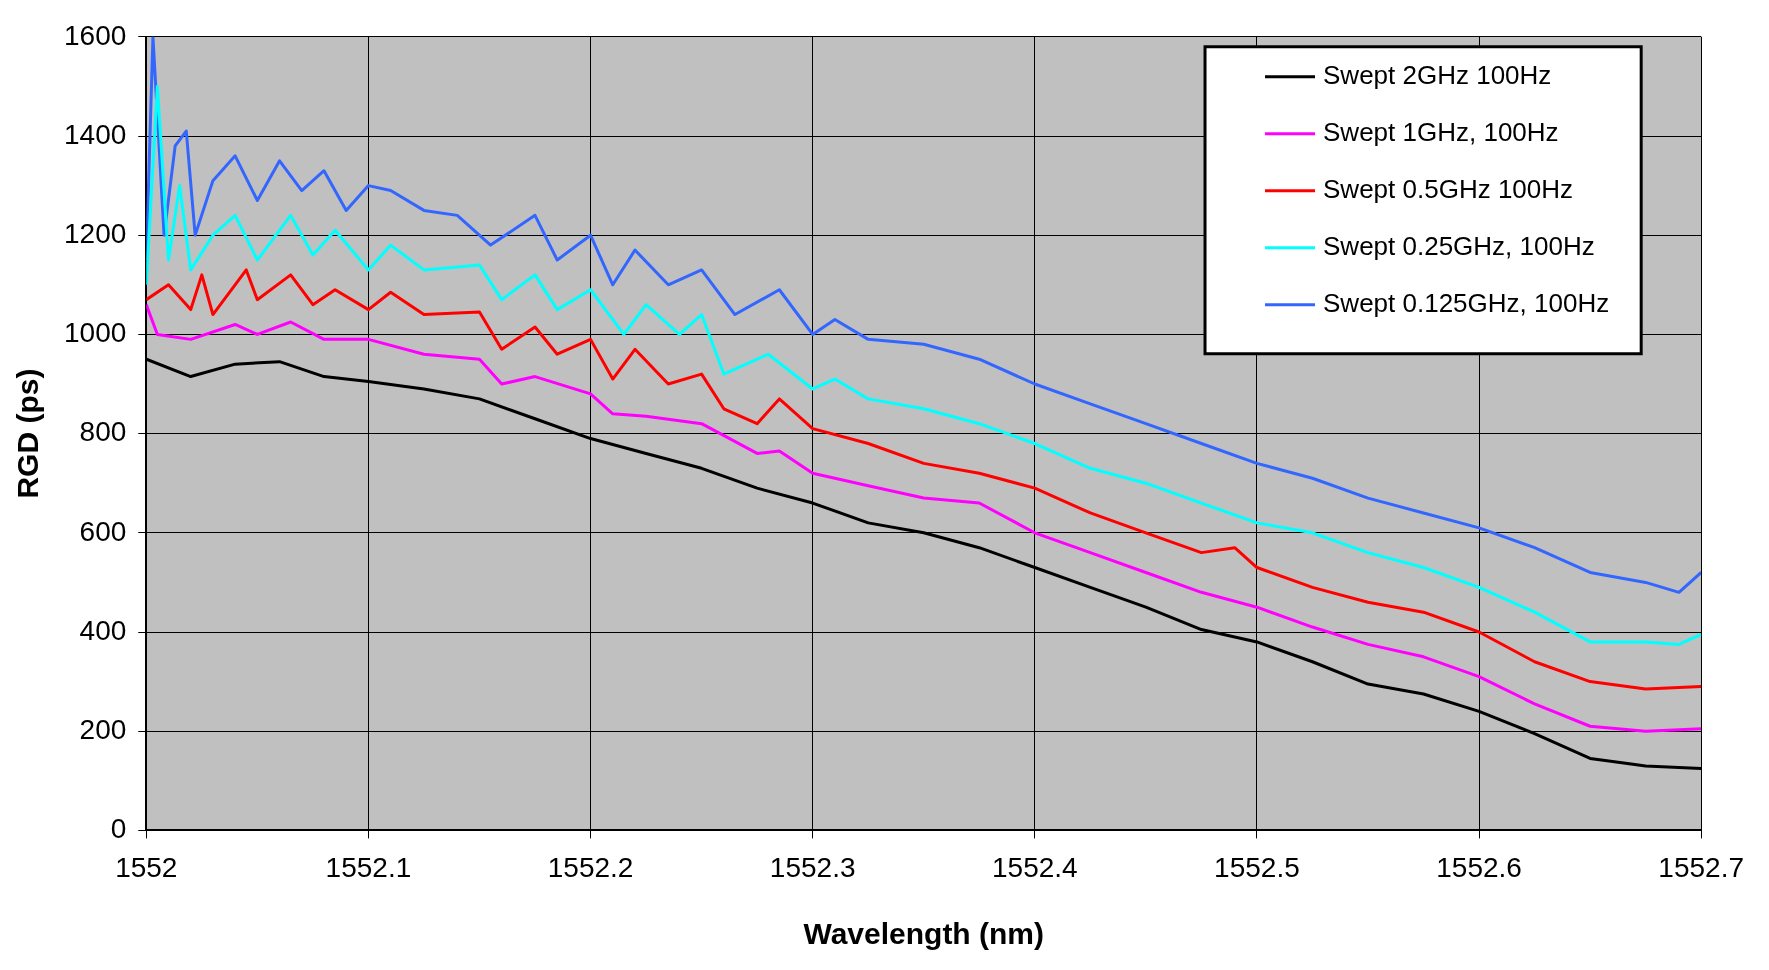  I want to click on y-axis-title: RGD (ps), so click(28, 433).